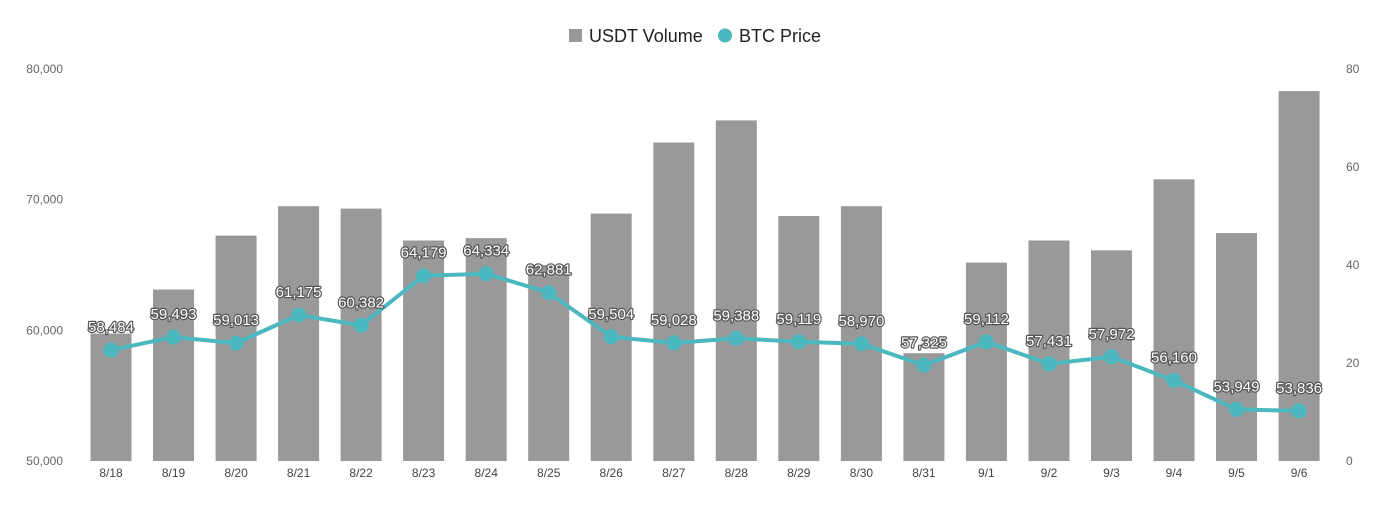 This screenshot has height=506, width=1393. I want to click on right-axis-tick-label: 60, so click(1353, 167).